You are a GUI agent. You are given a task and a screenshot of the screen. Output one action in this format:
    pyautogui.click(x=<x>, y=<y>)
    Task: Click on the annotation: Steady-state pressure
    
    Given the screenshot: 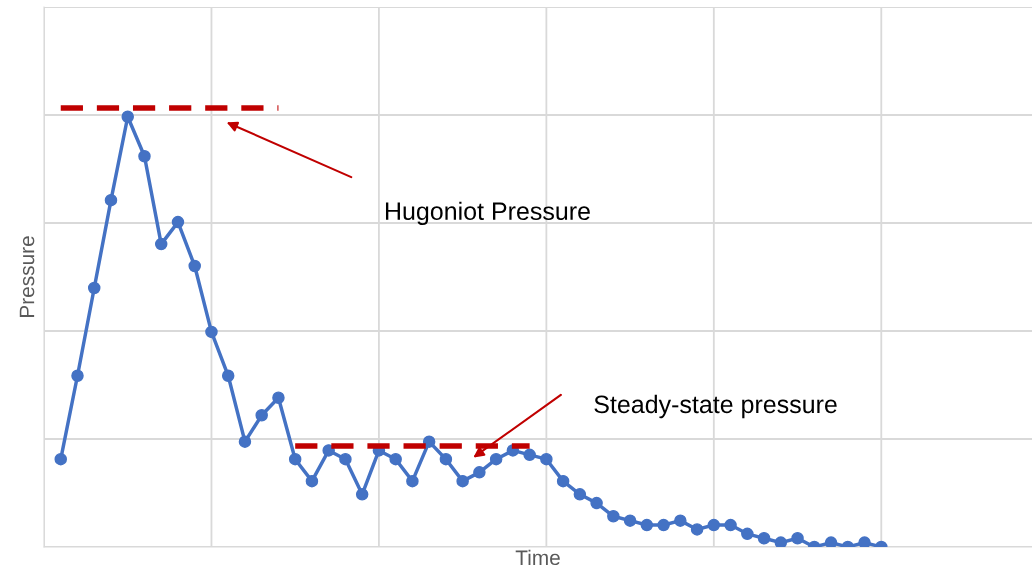 What is the action you would take?
    pyautogui.click(x=715, y=406)
    